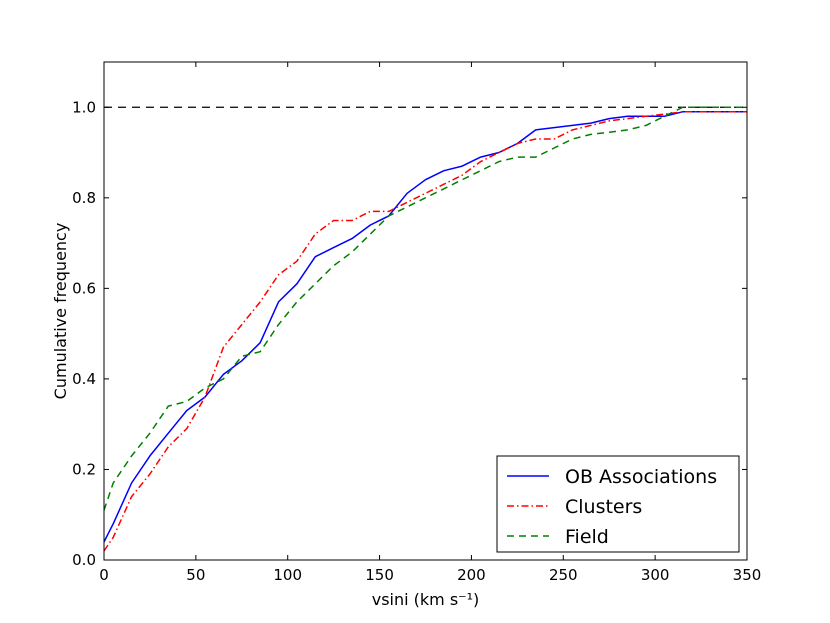 The height and width of the screenshot is (623, 830). Describe the element at coordinates (471, 575) in the screenshot. I see `x-tick-label: 200` at that location.